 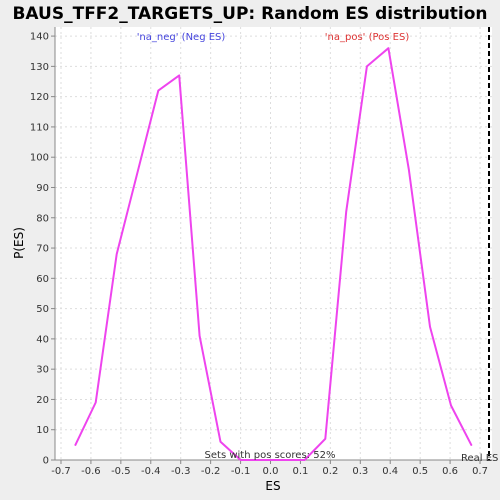 What do you see at coordinates (42, 370) in the screenshot?
I see `y-tick-label: 30` at bounding box center [42, 370].